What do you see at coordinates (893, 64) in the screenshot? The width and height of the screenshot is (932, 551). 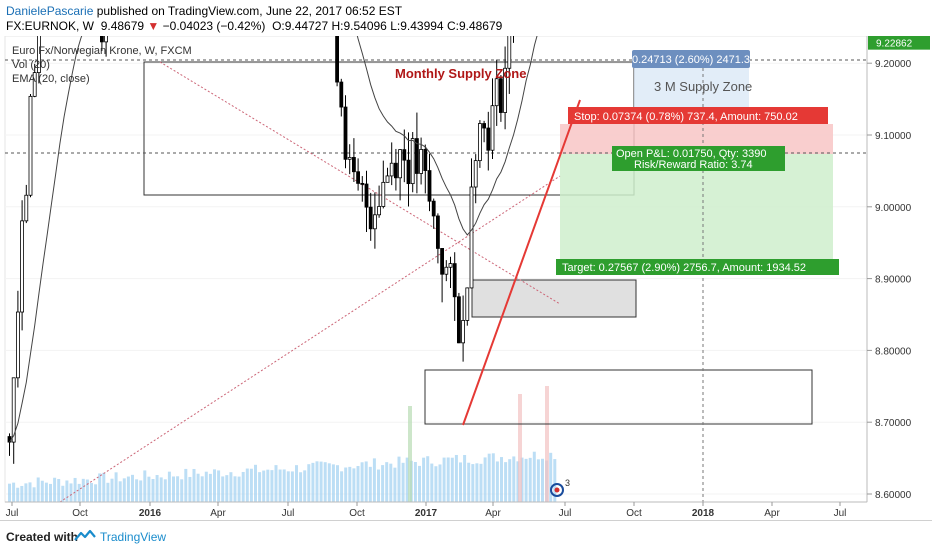 I see `price-tick-label: 9.20000` at bounding box center [893, 64].